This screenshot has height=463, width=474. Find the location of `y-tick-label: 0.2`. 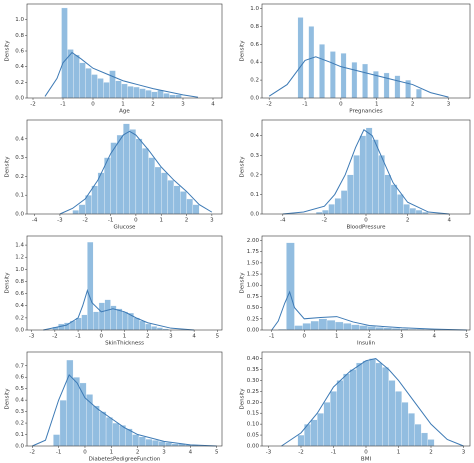

y-tick-label: 0.2 is located at coordinates (19, 424).